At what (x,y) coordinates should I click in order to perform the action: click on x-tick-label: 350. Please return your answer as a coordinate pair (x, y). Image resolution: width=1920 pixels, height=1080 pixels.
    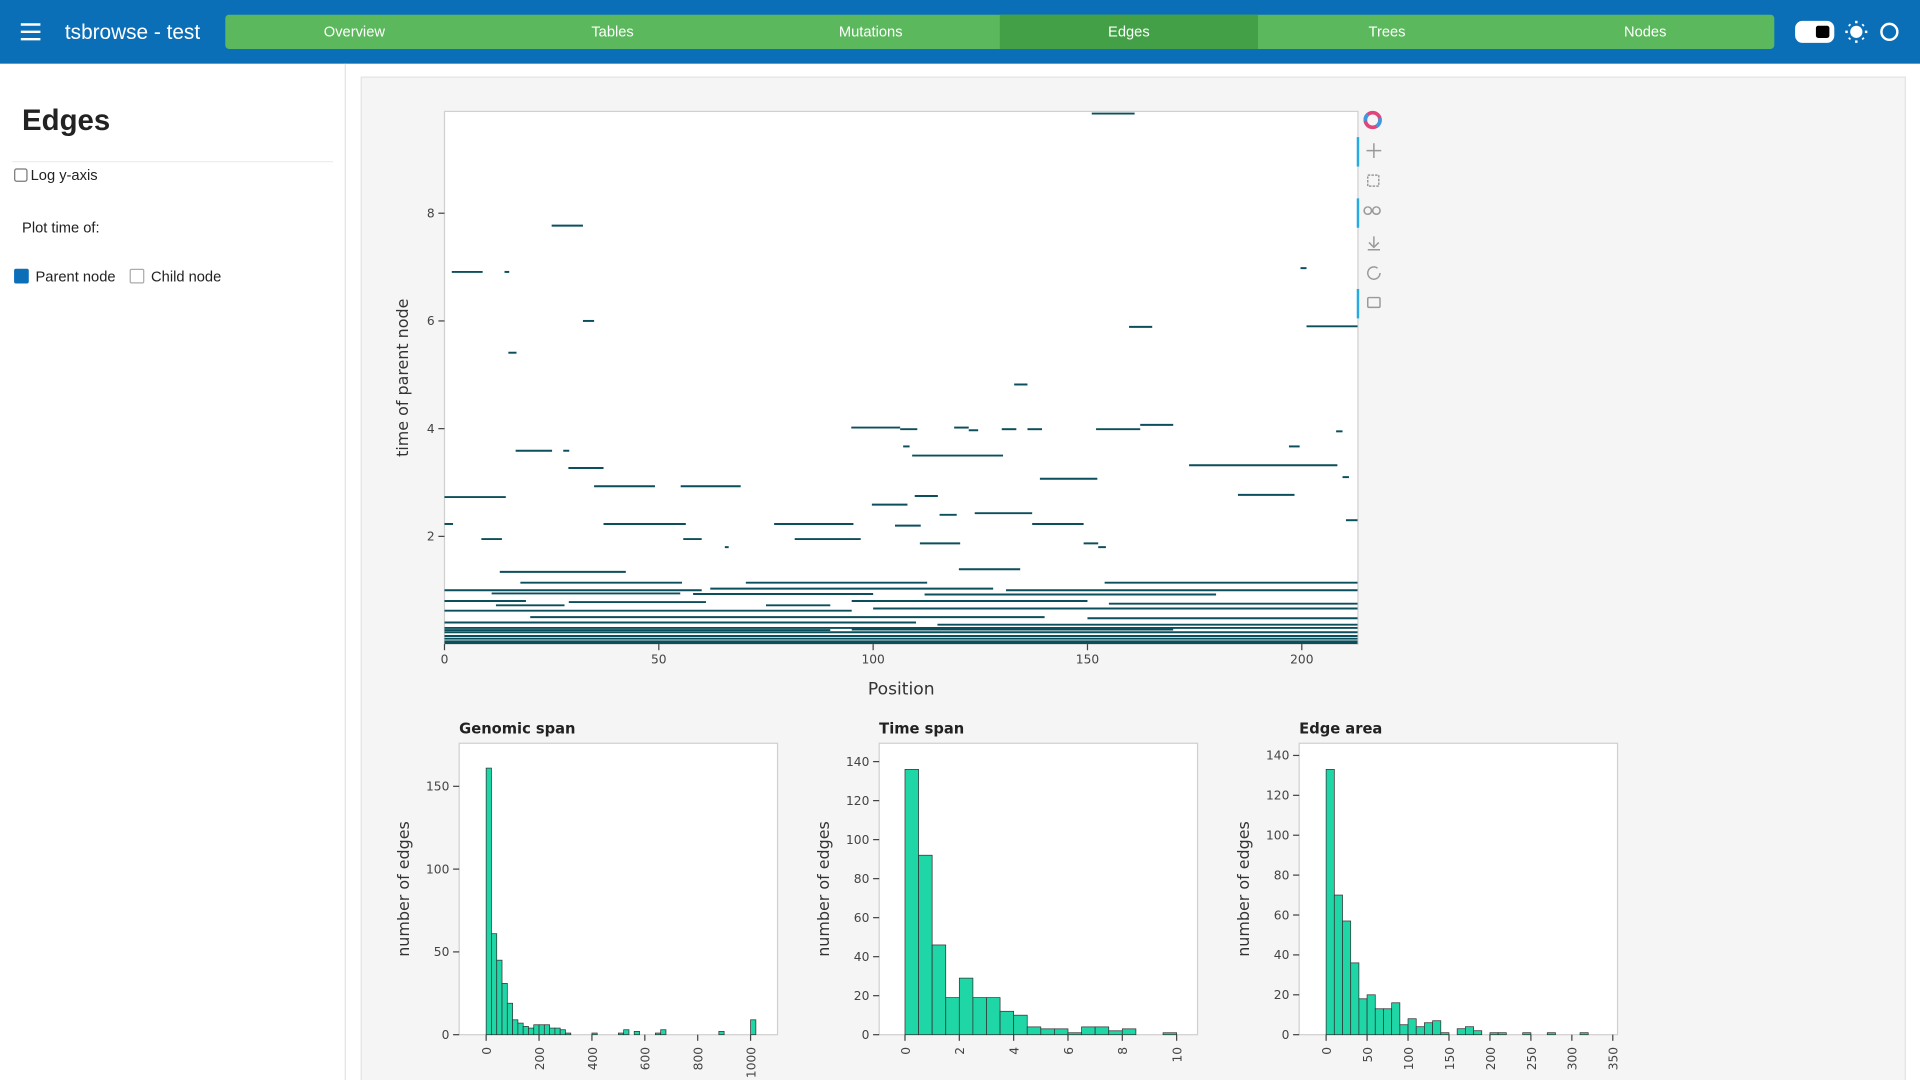
    Looking at the image, I should click on (1614, 1058).